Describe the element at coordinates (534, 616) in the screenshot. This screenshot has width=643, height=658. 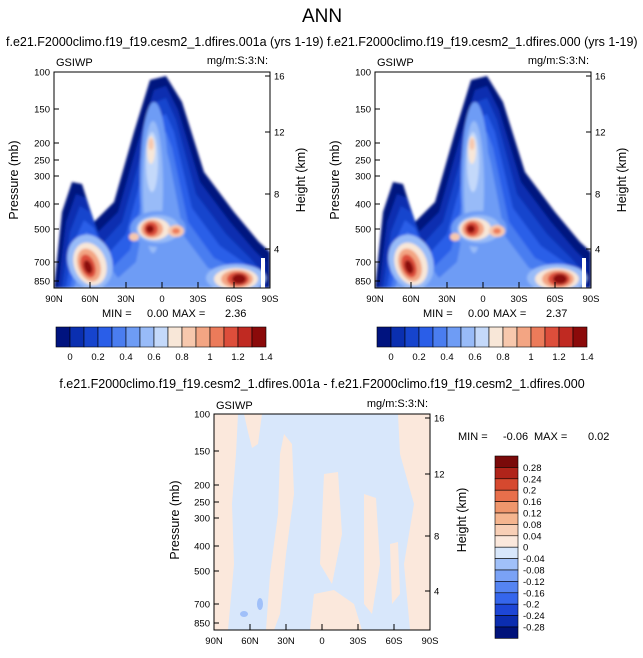
I see `panel-diff-colorbar-label: -0.24` at that location.